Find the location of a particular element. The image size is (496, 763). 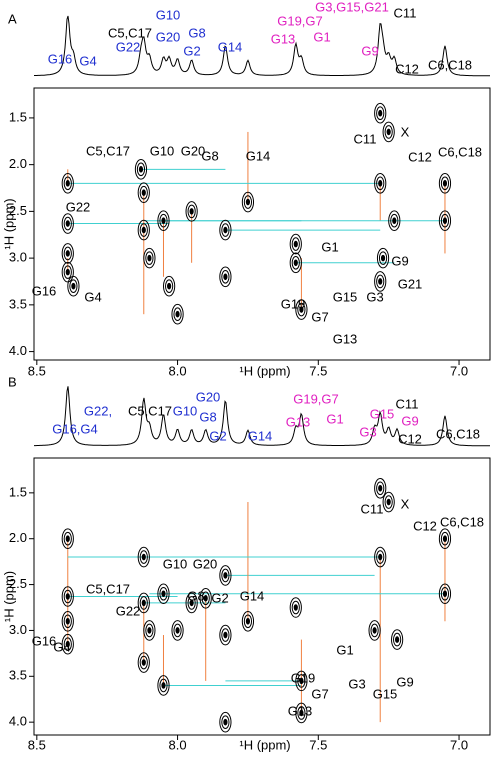

peak-label: X is located at coordinates (405, 503).